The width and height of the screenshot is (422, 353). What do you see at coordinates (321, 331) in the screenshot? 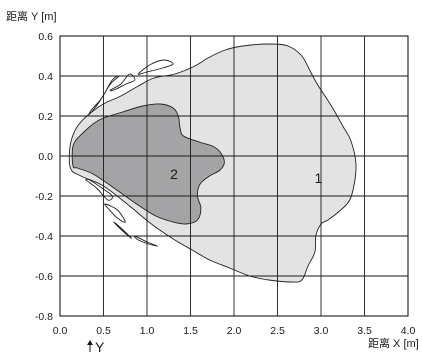
I see `x-tick-label-6: 3.0` at bounding box center [321, 331].